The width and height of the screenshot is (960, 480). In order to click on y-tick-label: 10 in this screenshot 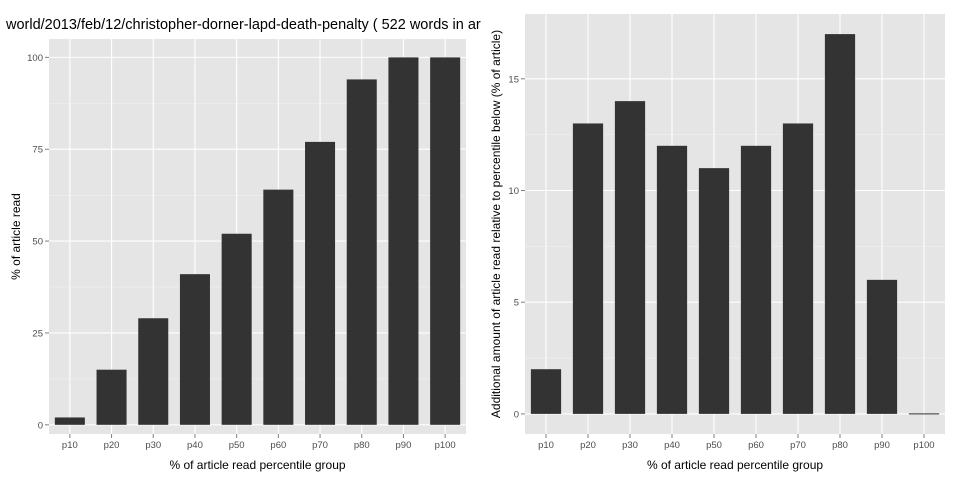, I will do `click(513, 191)`.